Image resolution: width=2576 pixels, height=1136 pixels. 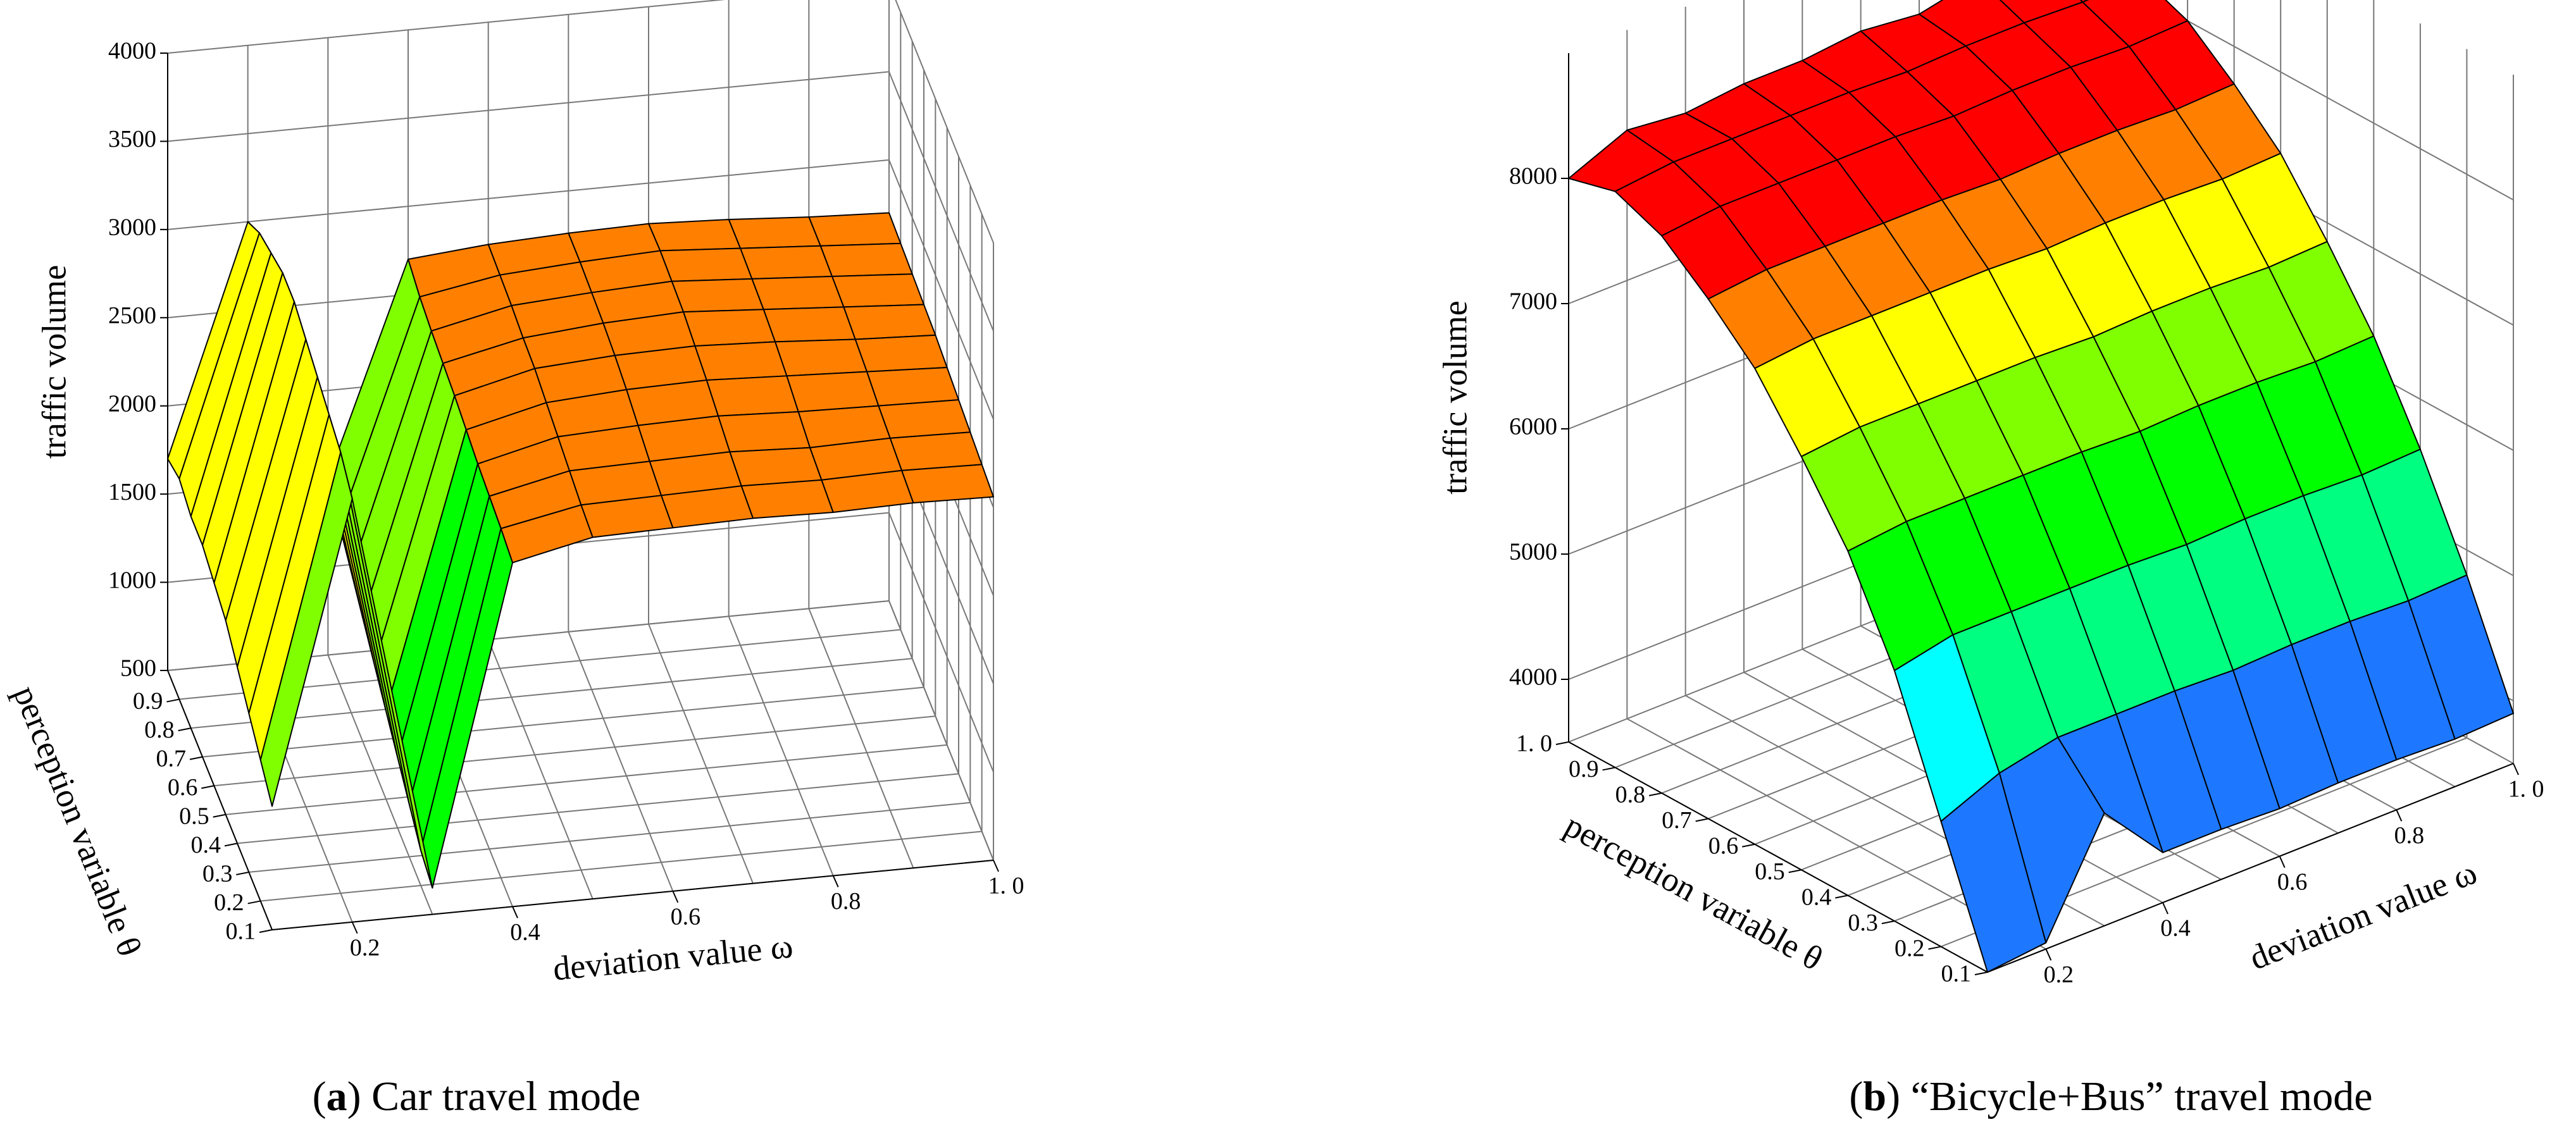 I want to click on z-tick-label: 8000, so click(x=1533, y=176).